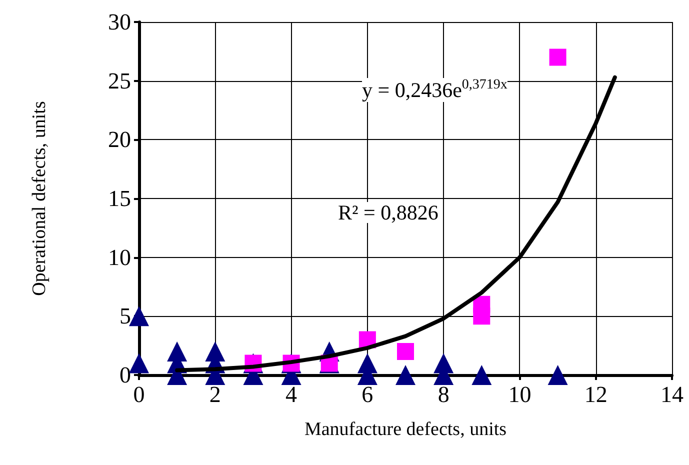 Image resolution: width=689 pixels, height=465 pixels. Describe the element at coordinates (292, 394) in the screenshot. I see `x-tick-label: 4` at that location.